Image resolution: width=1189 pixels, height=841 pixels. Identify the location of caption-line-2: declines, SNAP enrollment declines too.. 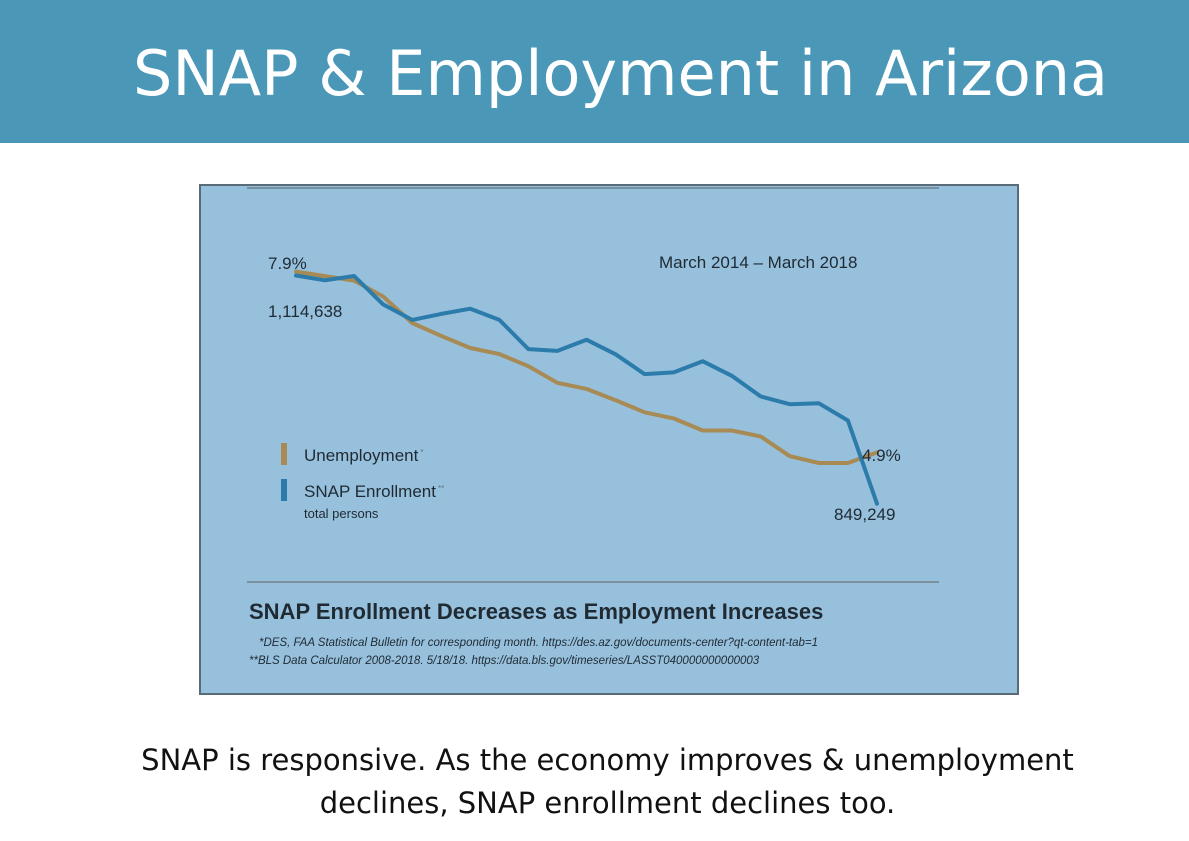
(607, 803).